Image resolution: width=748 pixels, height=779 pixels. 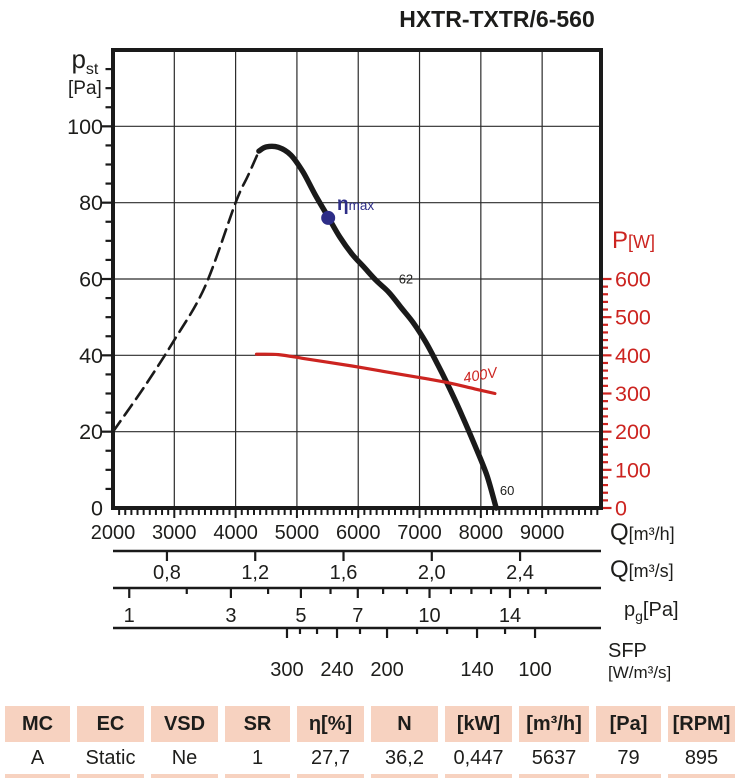 I want to click on table-header-6: N, so click(x=404, y=724).